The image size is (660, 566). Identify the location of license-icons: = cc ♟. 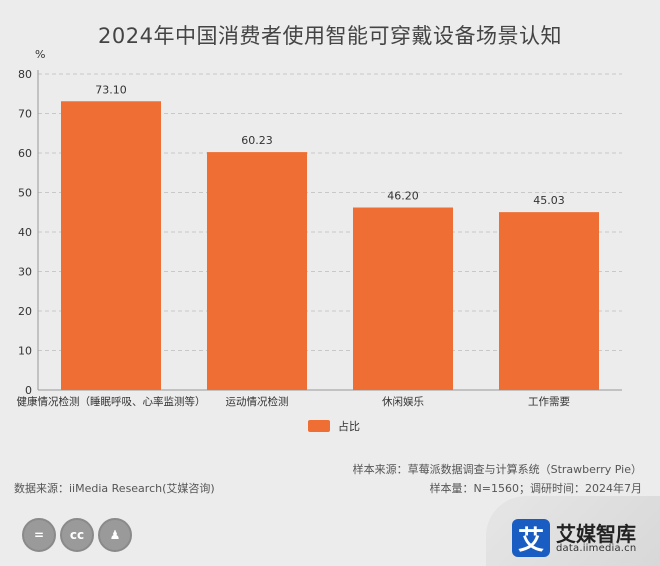
(77, 535).